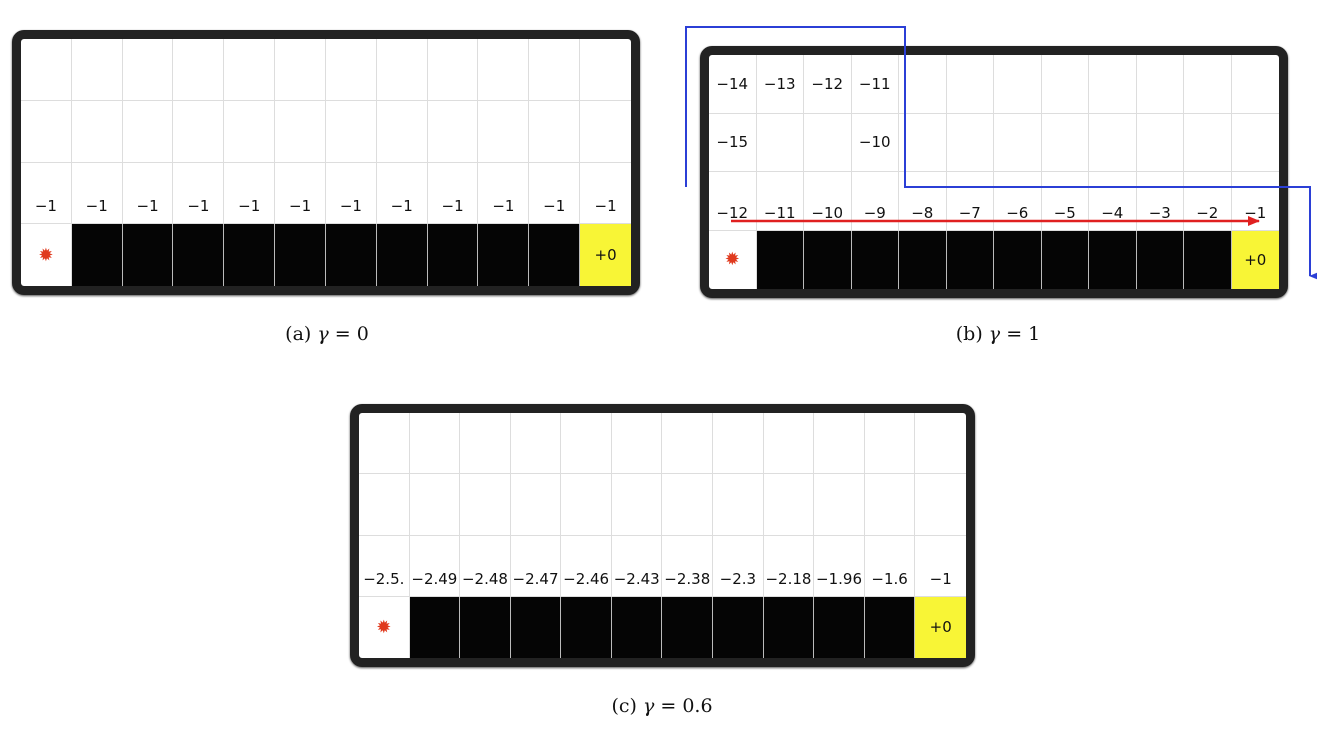  Describe the element at coordinates (586, 566) in the screenshot. I see `value-cell: −2.46` at that location.